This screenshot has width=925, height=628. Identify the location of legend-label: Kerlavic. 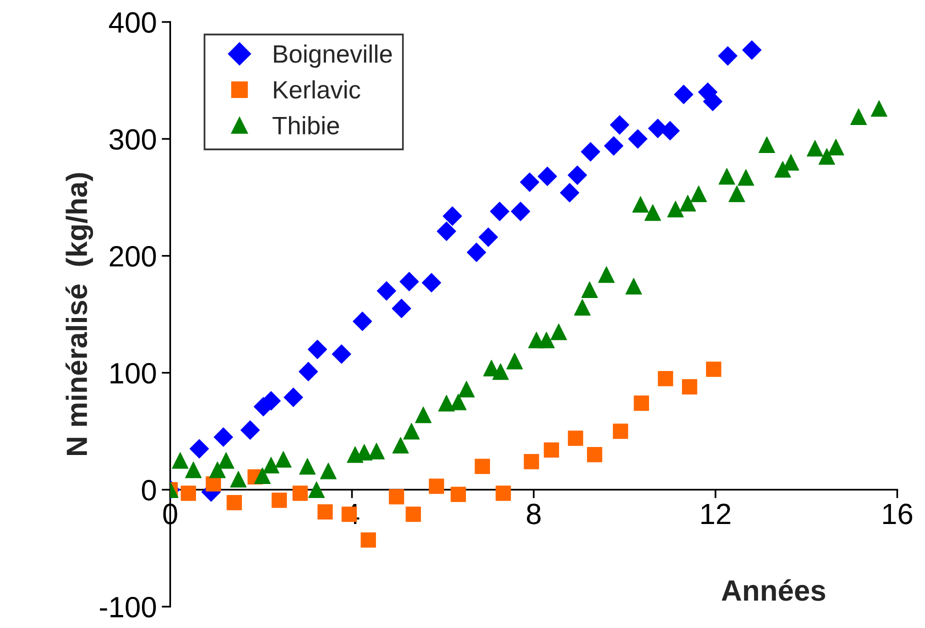
(317, 89).